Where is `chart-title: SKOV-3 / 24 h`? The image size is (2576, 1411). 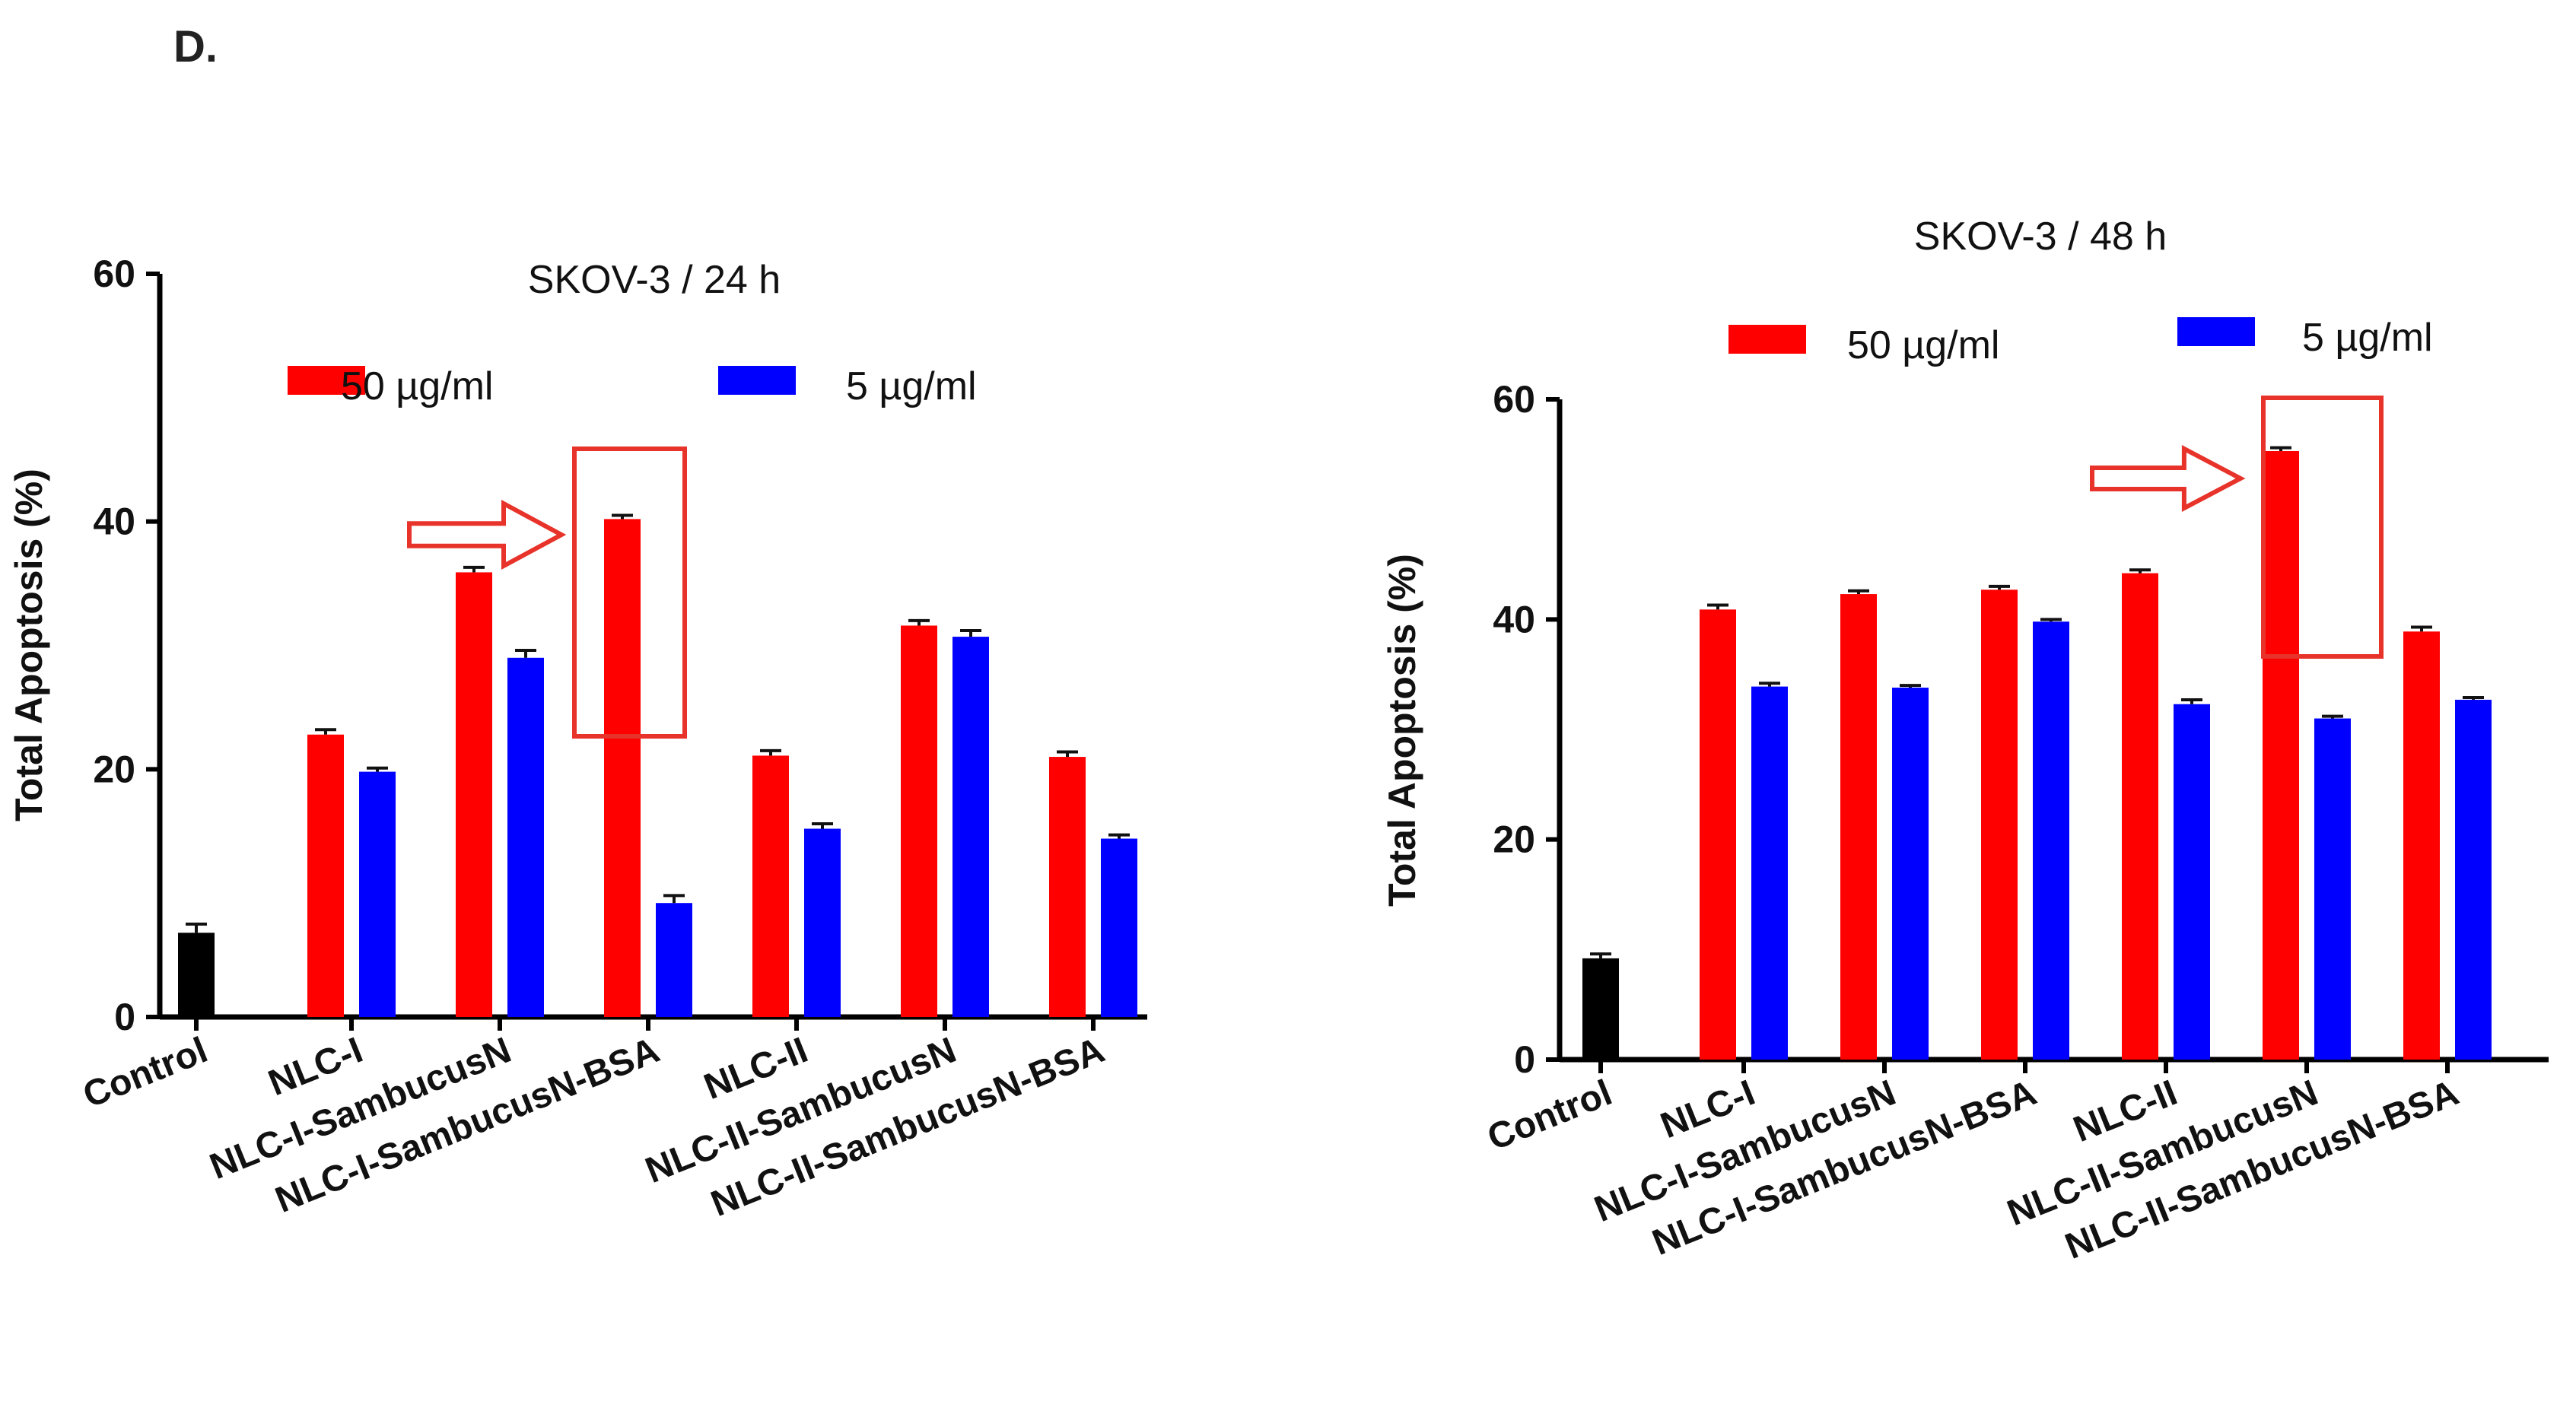 chart-title: SKOV-3 / 24 h is located at coordinates (654, 280).